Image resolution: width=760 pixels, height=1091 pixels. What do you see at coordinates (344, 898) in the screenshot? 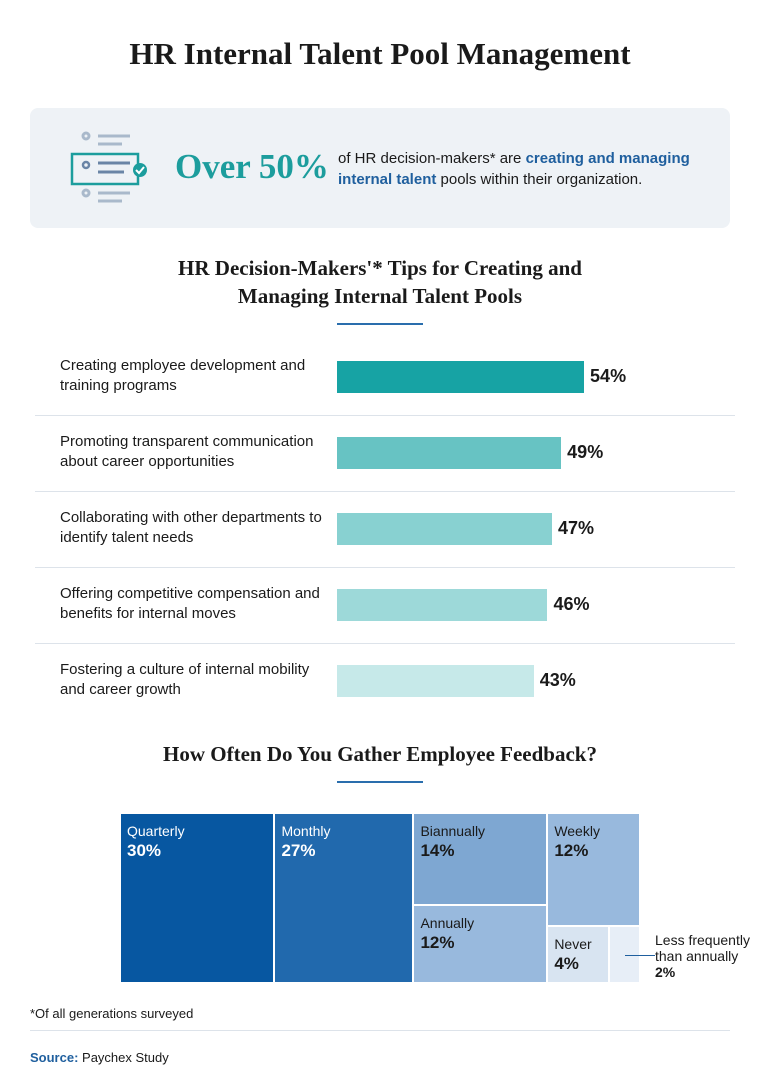
I see `treemap-cell: Monthly 27%` at bounding box center [344, 898].